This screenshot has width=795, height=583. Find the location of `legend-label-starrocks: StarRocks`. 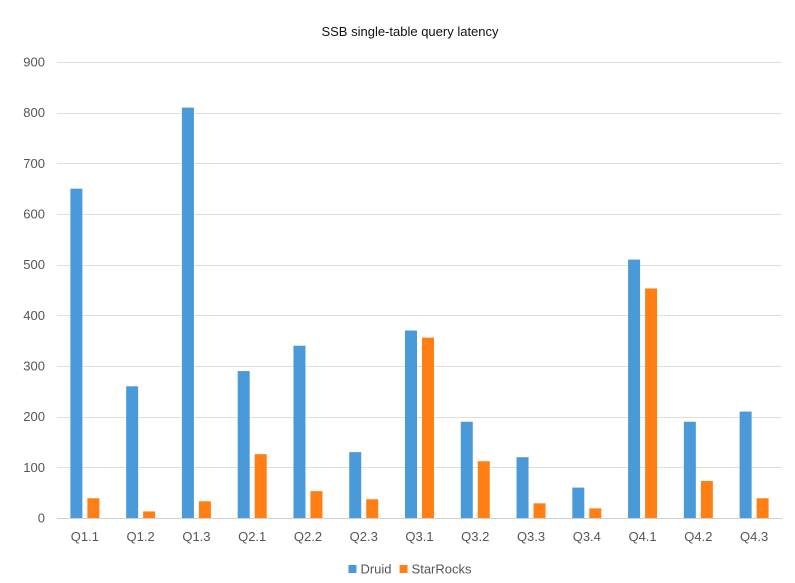

legend-label-starrocks: StarRocks is located at coordinates (442, 569).